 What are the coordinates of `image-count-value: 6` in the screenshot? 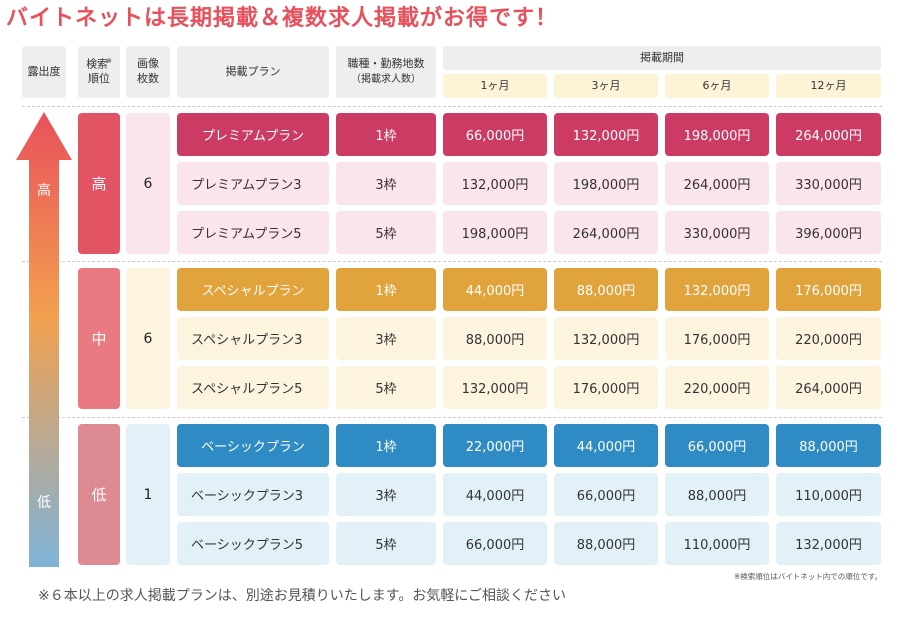 It's located at (148, 183).